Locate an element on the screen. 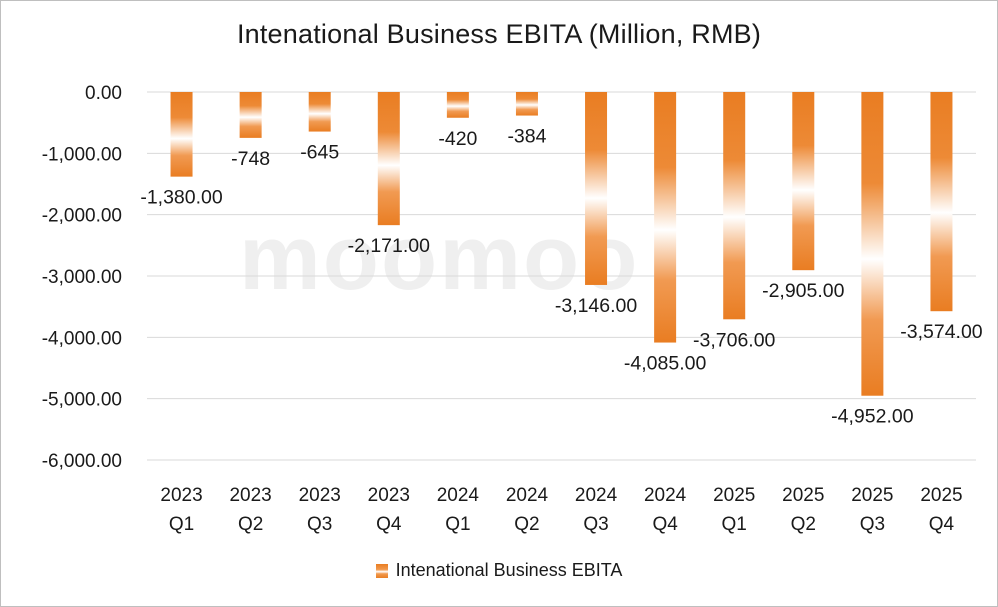 The width and height of the screenshot is (998, 607). y-tick-label: -3,000.00 is located at coordinates (82, 277).